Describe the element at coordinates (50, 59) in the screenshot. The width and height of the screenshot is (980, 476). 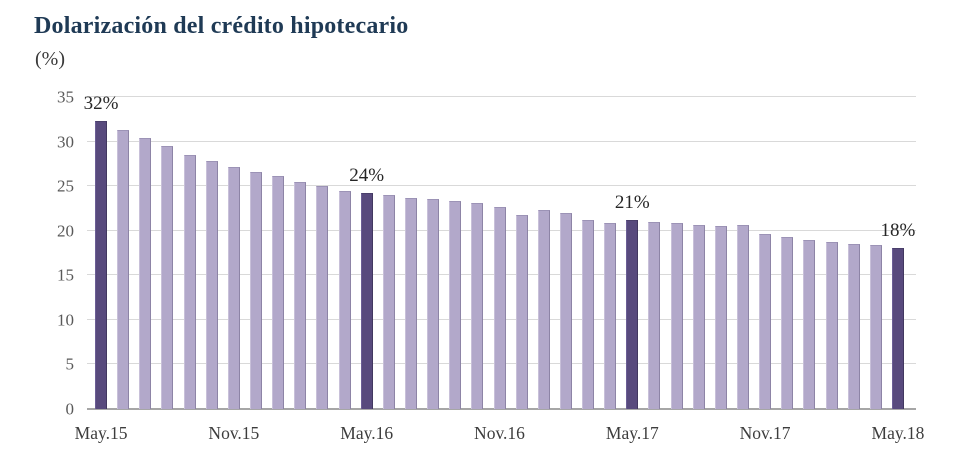
I see `chart-subtitle: (%)` at that location.